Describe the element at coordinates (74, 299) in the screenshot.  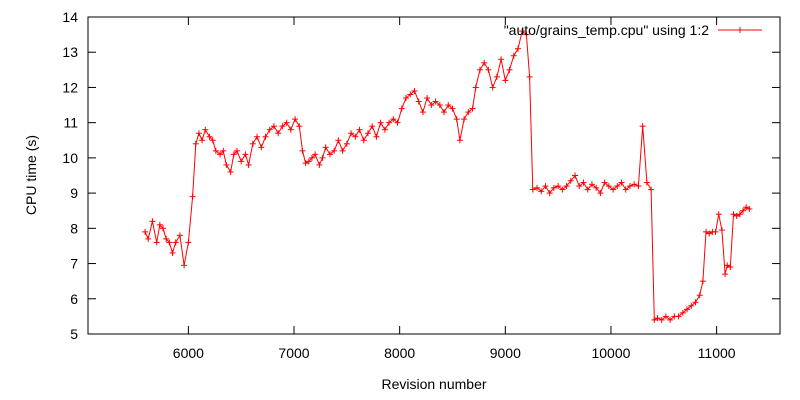
I see `y-tick-label: 6` at that location.